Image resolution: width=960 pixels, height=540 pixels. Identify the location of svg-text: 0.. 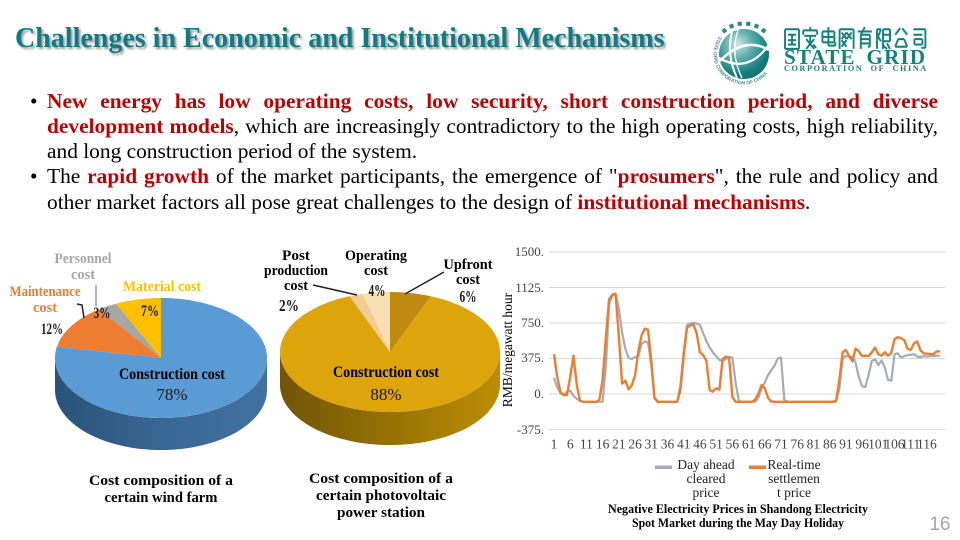
(539, 393).